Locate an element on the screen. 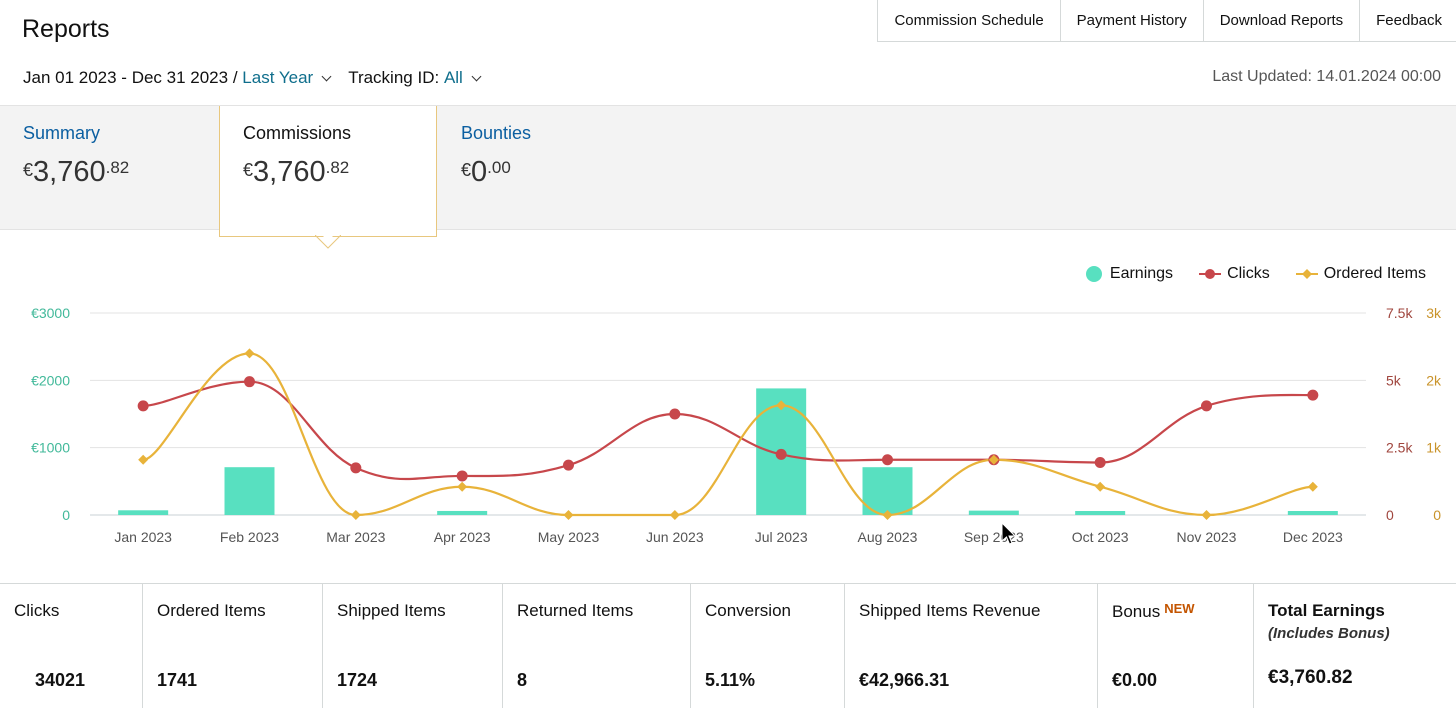  tab-commissions-amount: €3,760.82 is located at coordinates (296, 172).